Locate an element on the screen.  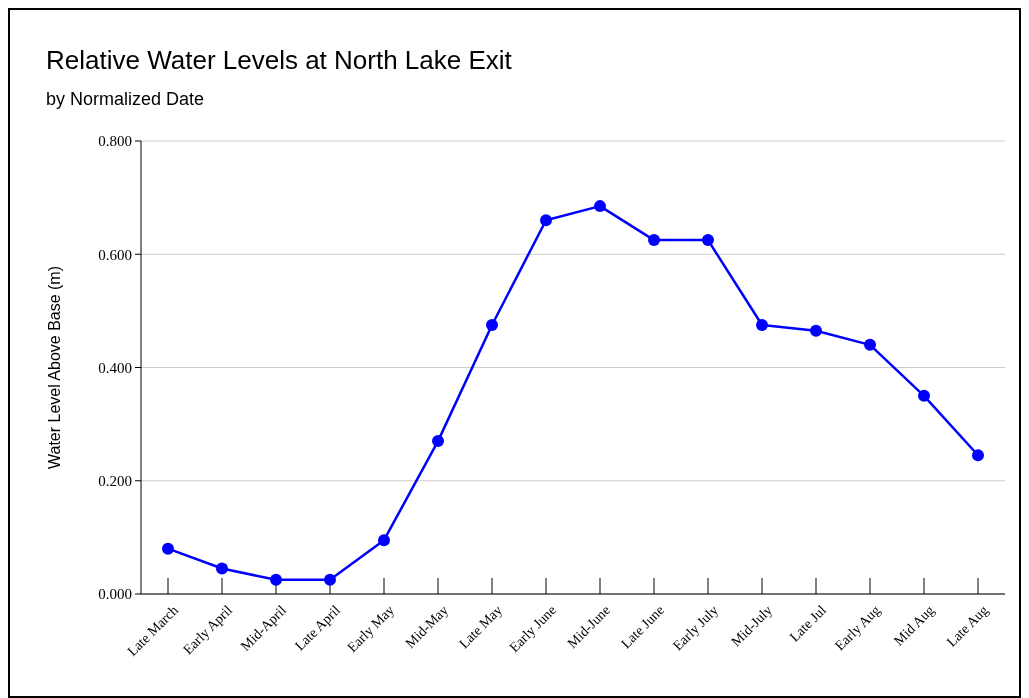
chart-subtitle: by Normalized Date is located at coordinates (125, 99).